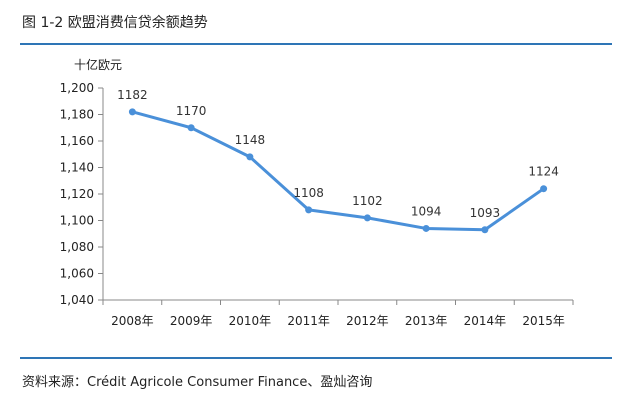 The height and width of the screenshot is (405, 640). I want to click on x-tick-label: 2015年, so click(543, 321).